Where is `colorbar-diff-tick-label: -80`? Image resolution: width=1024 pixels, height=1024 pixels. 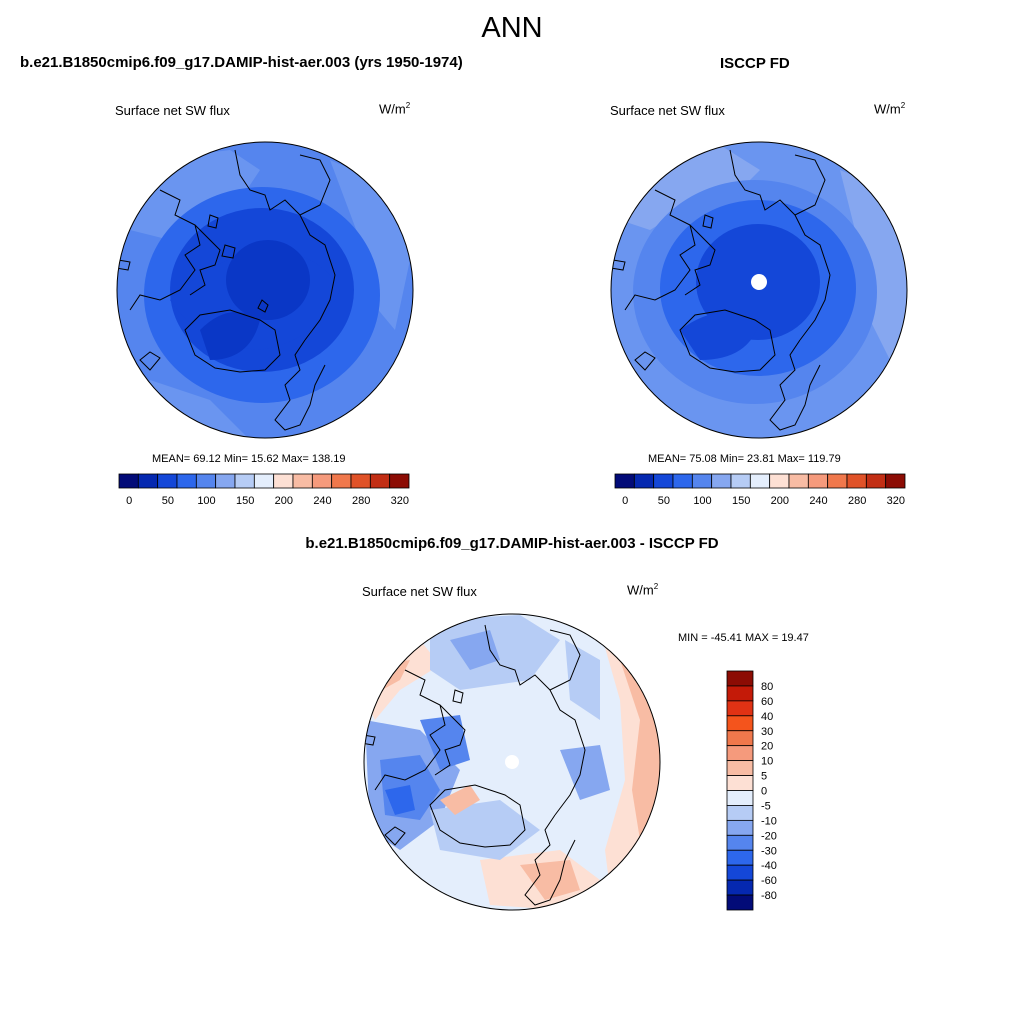
colorbar-diff-tick-label: -80 is located at coordinates (769, 896).